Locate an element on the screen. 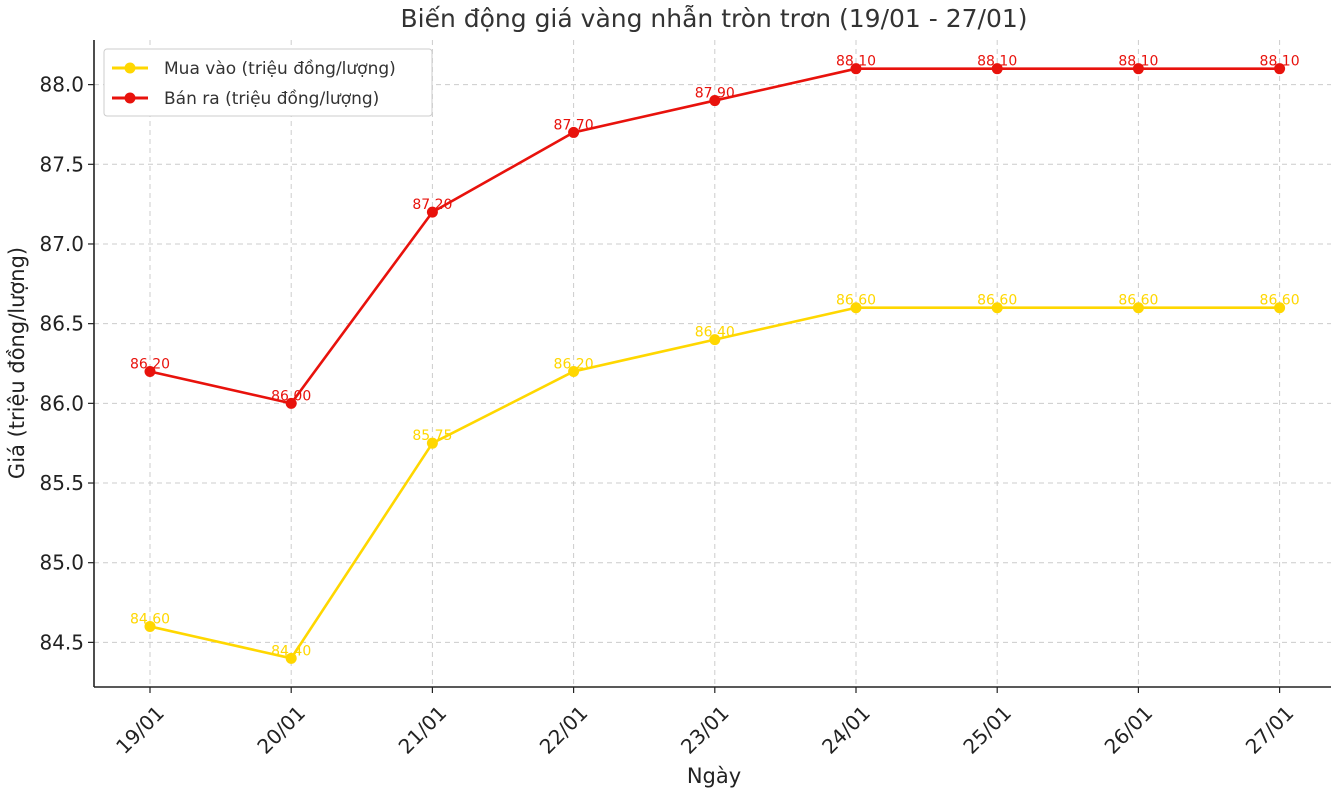  x-tick-label: 20/01 is located at coordinates (281, 730).